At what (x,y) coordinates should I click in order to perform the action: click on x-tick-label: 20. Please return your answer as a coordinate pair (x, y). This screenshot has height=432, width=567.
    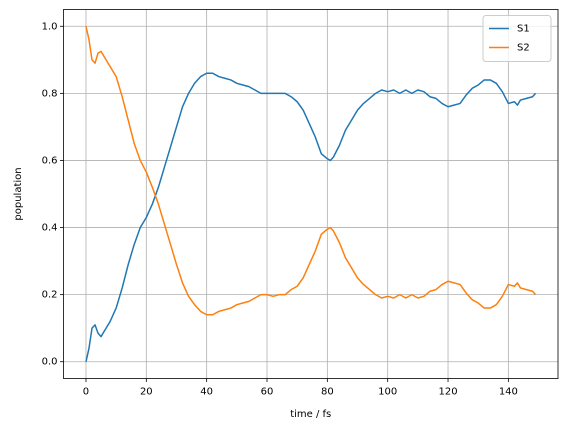
    Looking at the image, I should click on (146, 392).